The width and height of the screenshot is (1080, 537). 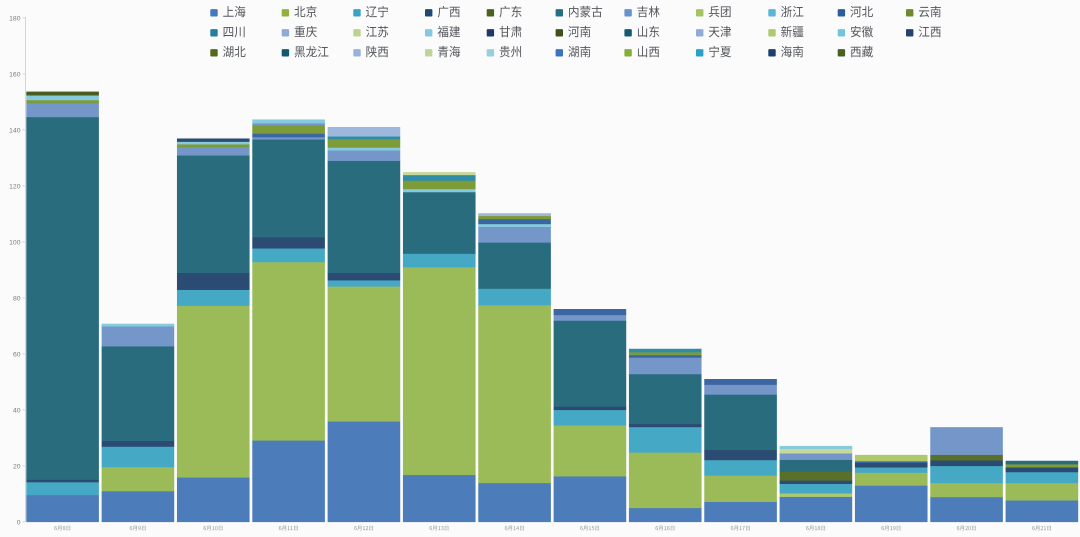 I want to click on svg-text: 160, so click(x=15, y=74).